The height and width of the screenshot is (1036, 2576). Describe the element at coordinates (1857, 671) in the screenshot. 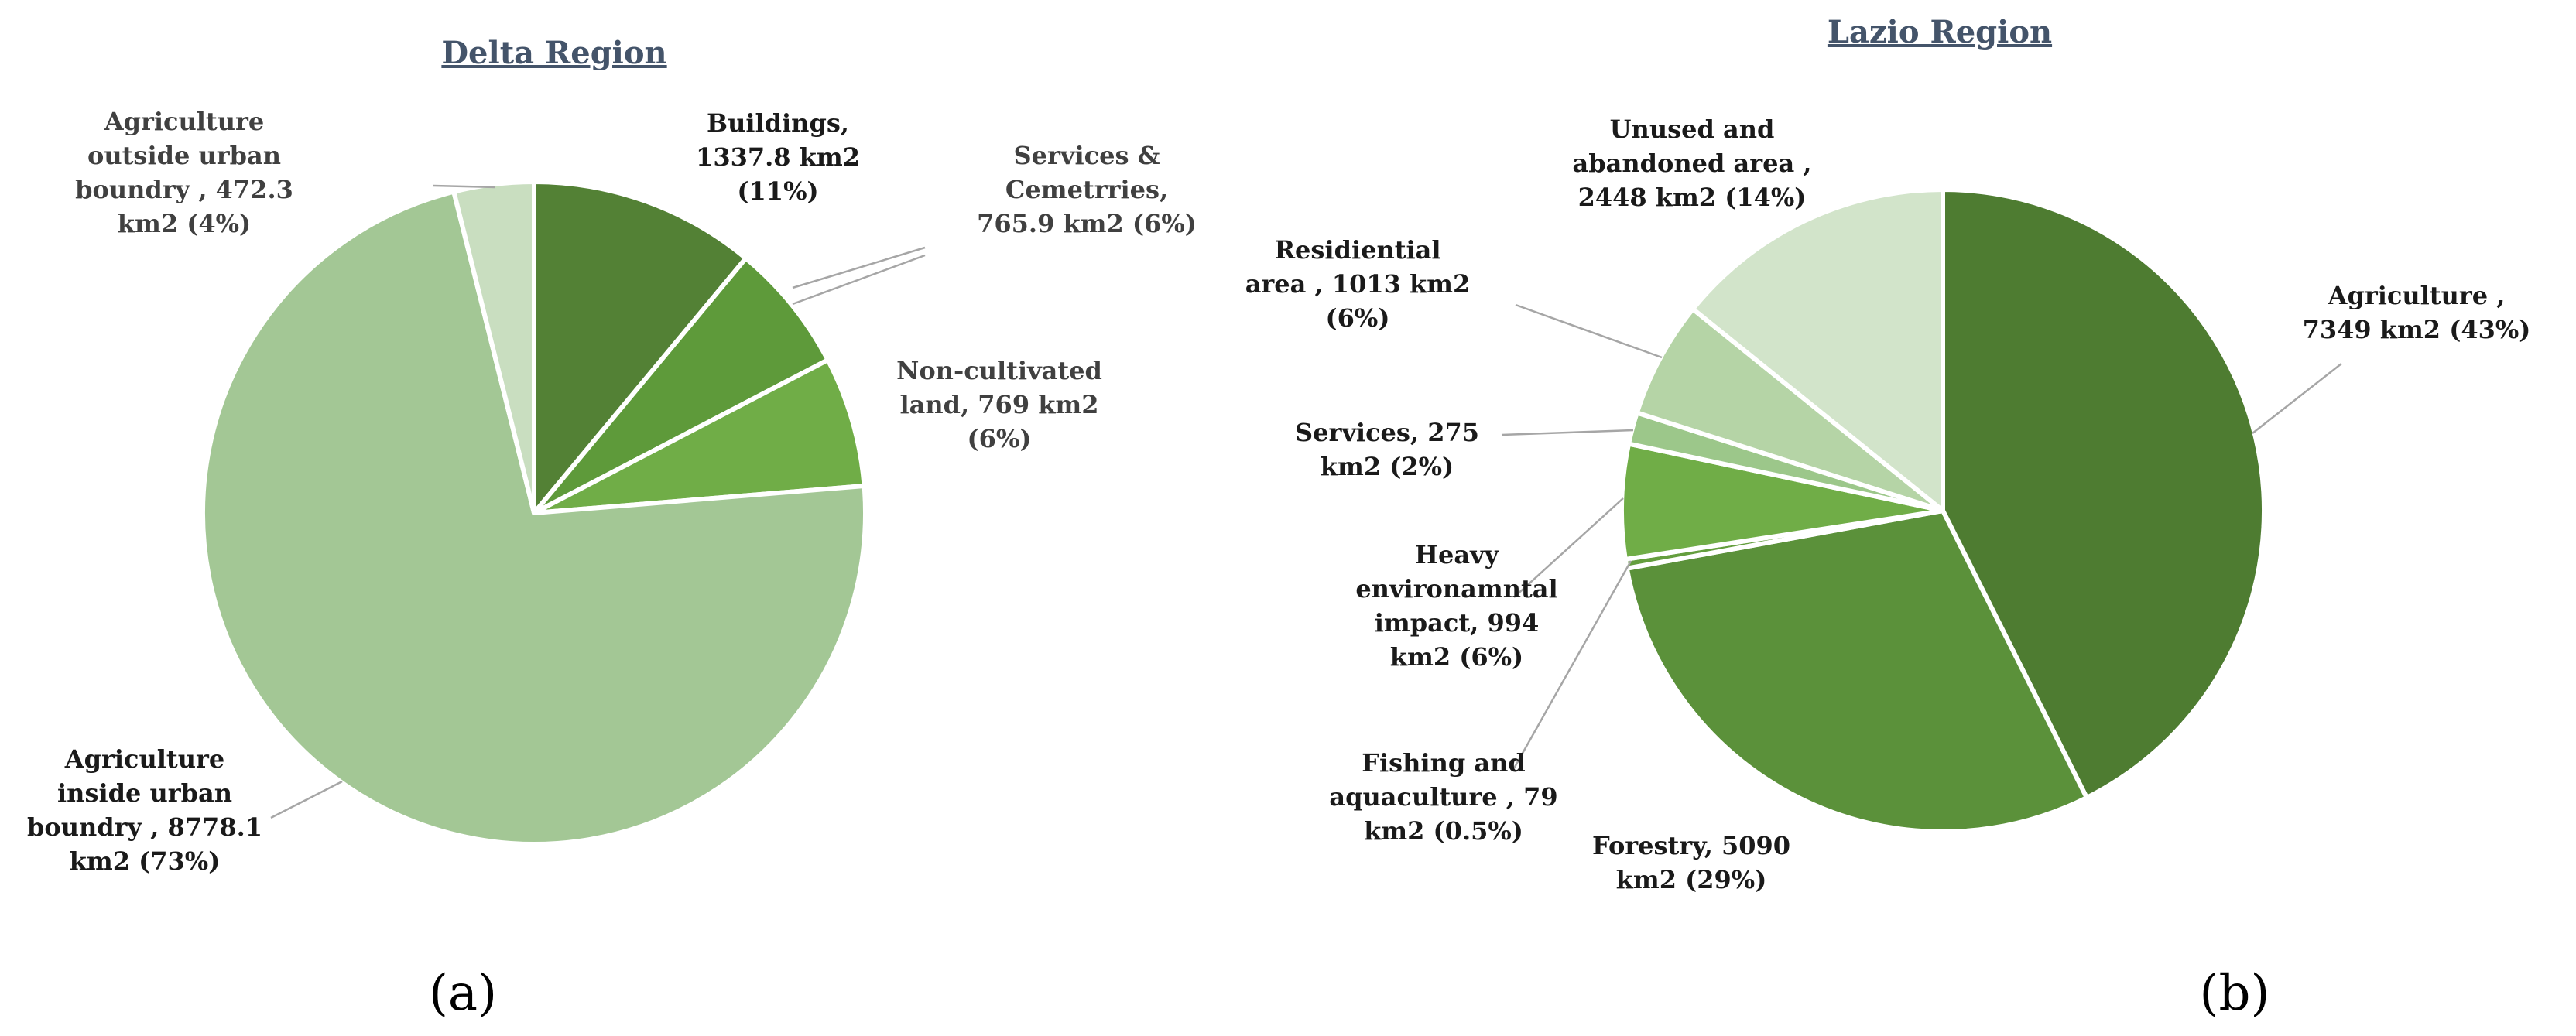

I see `pie-slice-forestry` at that location.